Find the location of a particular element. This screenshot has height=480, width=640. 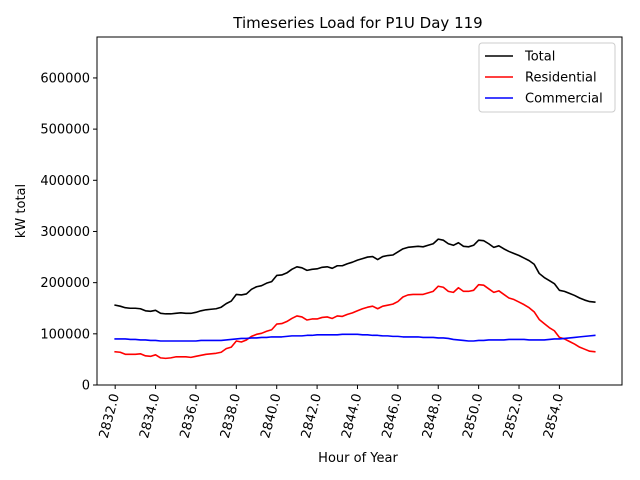

legend-label-commercial: Commercial is located at coordinates (564, 99).